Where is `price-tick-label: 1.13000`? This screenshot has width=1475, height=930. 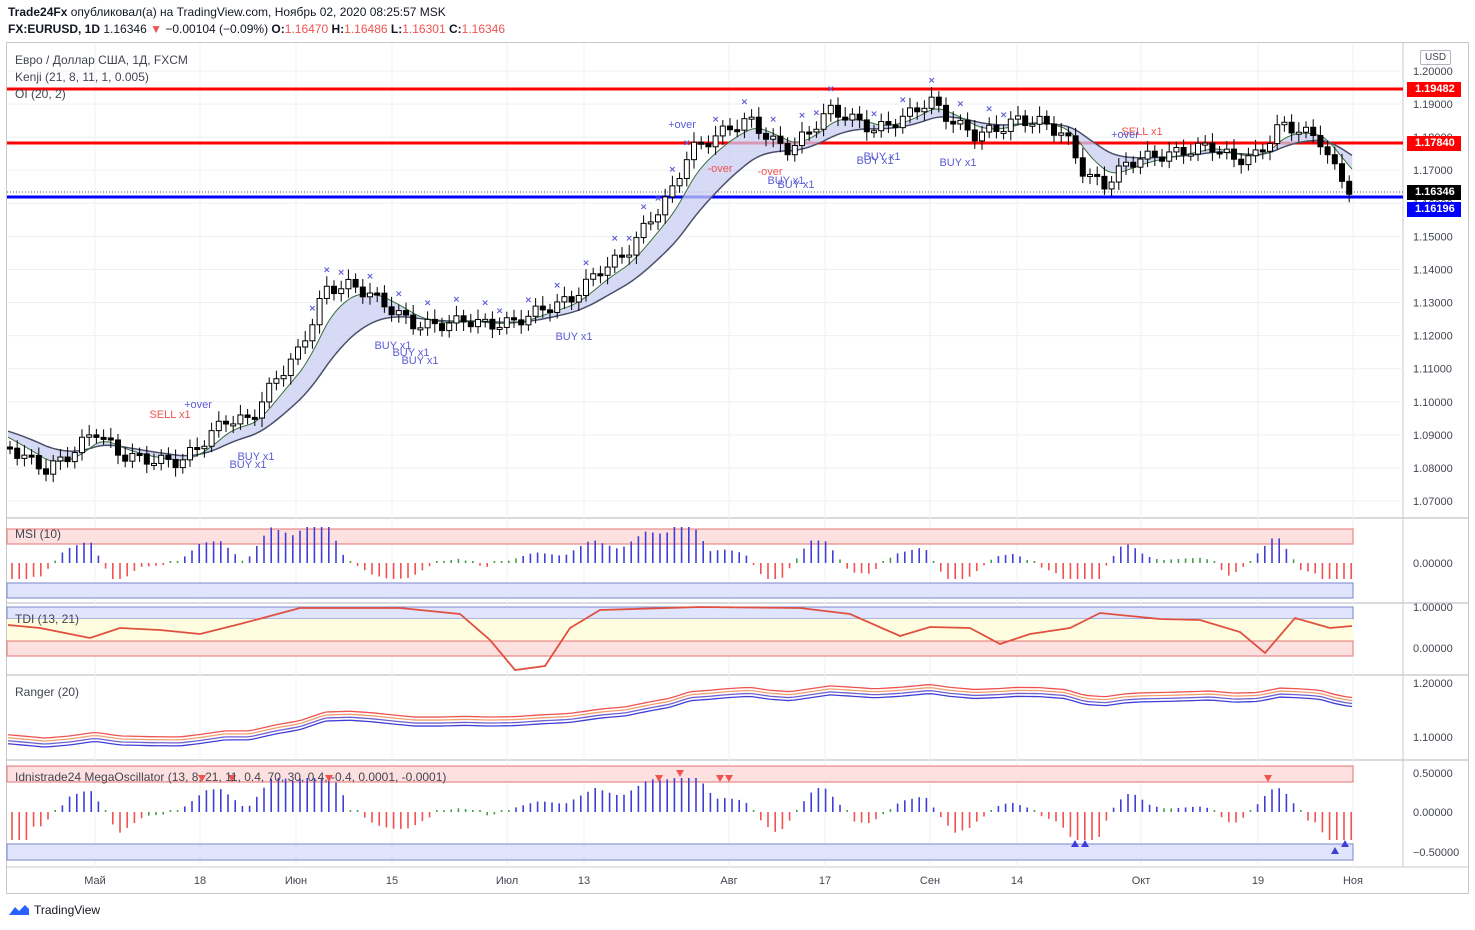 price-tick-label: 1.13000 is located at coordinates (1433, 304).